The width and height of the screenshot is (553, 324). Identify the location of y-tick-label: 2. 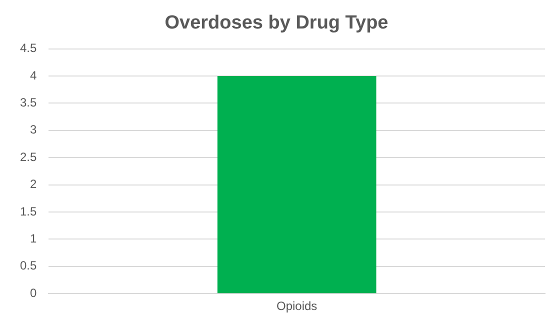
(33, 184).